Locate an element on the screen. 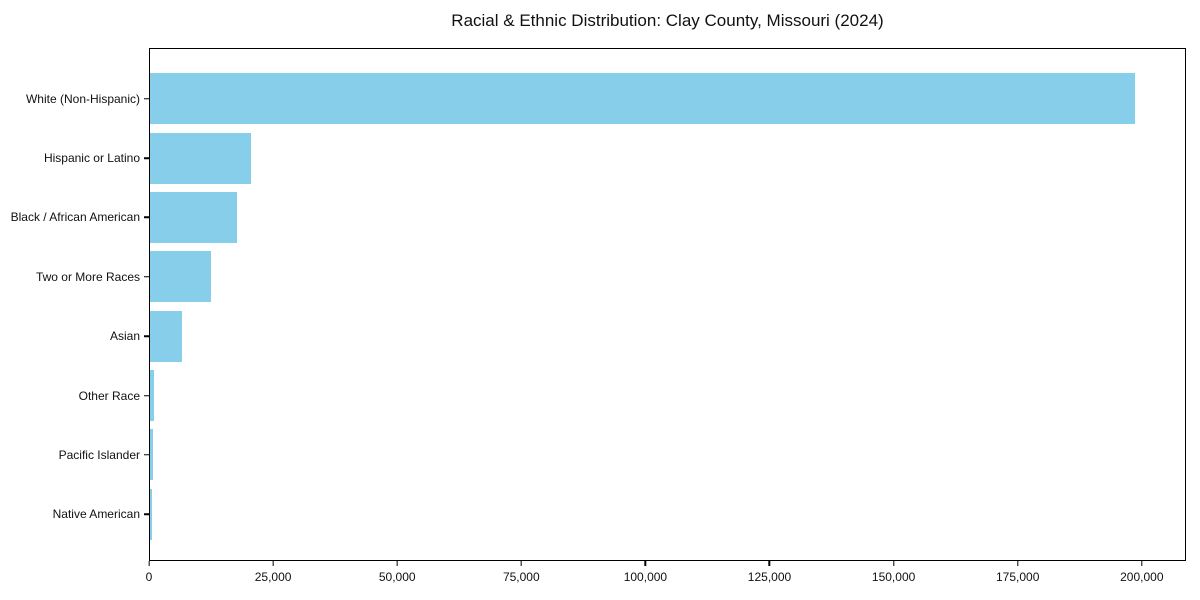 Image resolution: width=1200 pixels, height=600 pixels. x-tick: 125,000 is located at coordinates (769, 572).